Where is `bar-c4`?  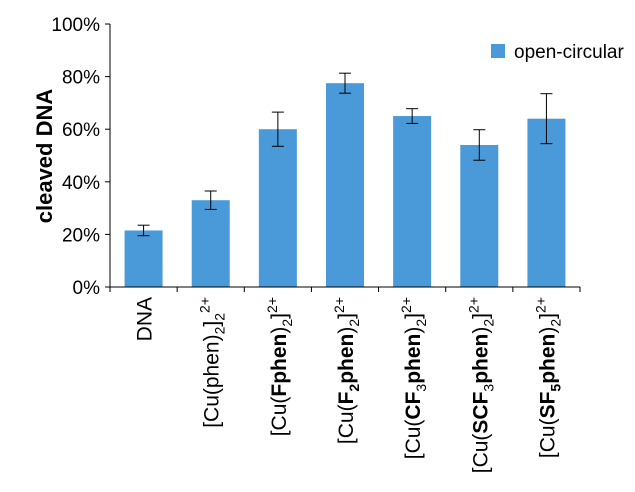 bar-c4 is located at coordinates (412, 201).